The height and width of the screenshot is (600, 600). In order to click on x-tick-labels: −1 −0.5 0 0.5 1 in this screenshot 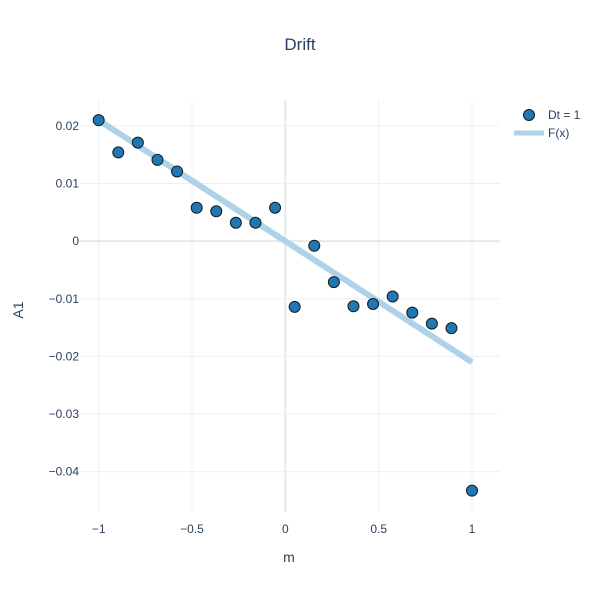, I will do `click(284, 529)`.